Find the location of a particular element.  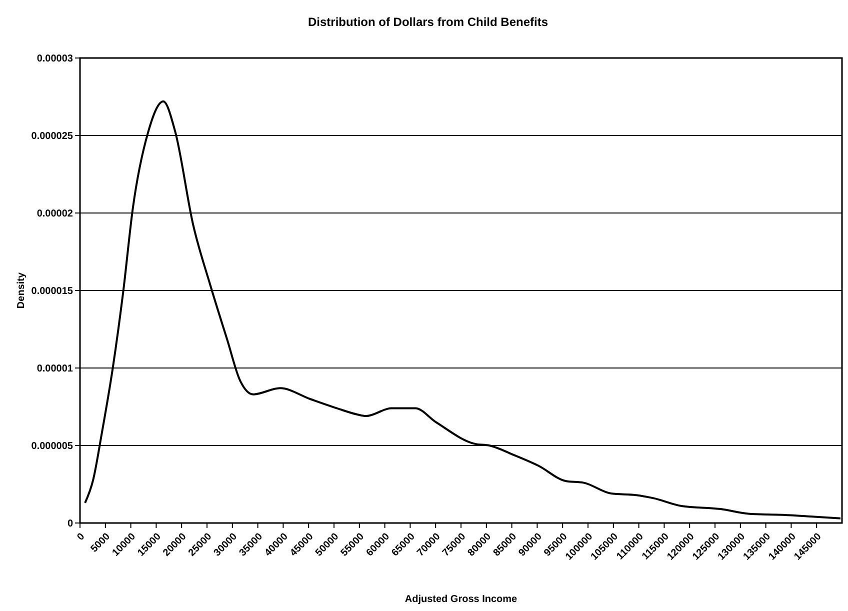

x-tick-label: 0 is located at coordinates (81, 537).